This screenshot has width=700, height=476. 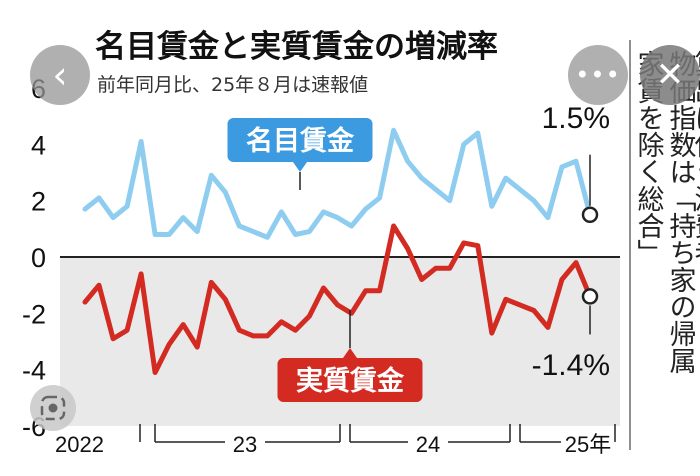 I want to click on end-value-label: 1.5%, so click(x=576, y=118).